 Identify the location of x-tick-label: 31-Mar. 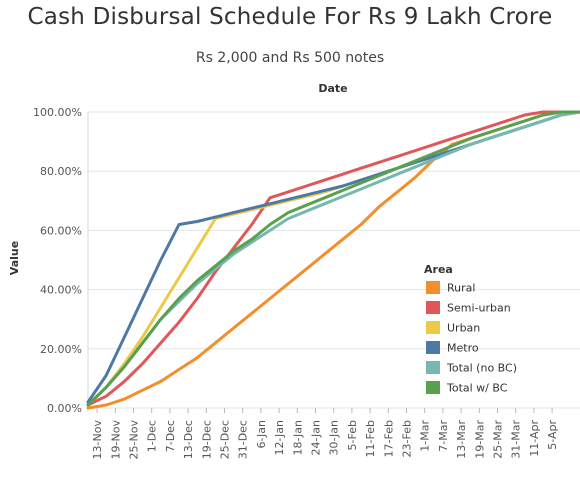
(516, 439).